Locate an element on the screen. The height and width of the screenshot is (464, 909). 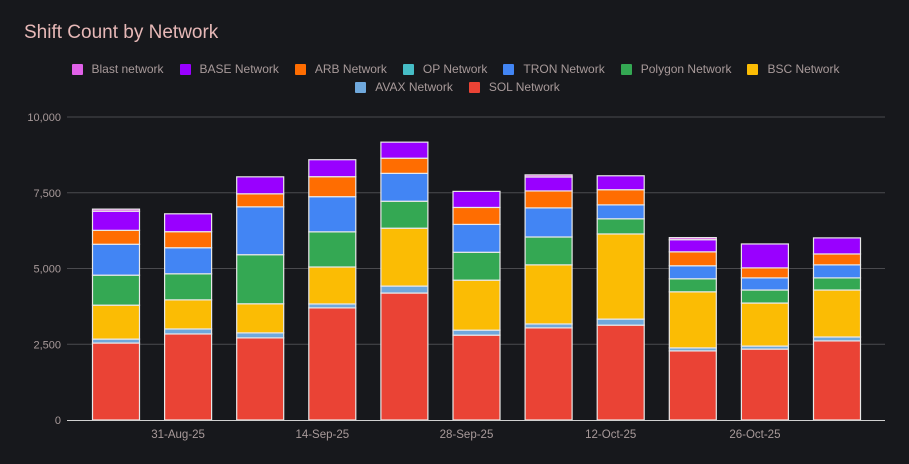
legend-item-op: OP Network is located at coordinates (444, 69).